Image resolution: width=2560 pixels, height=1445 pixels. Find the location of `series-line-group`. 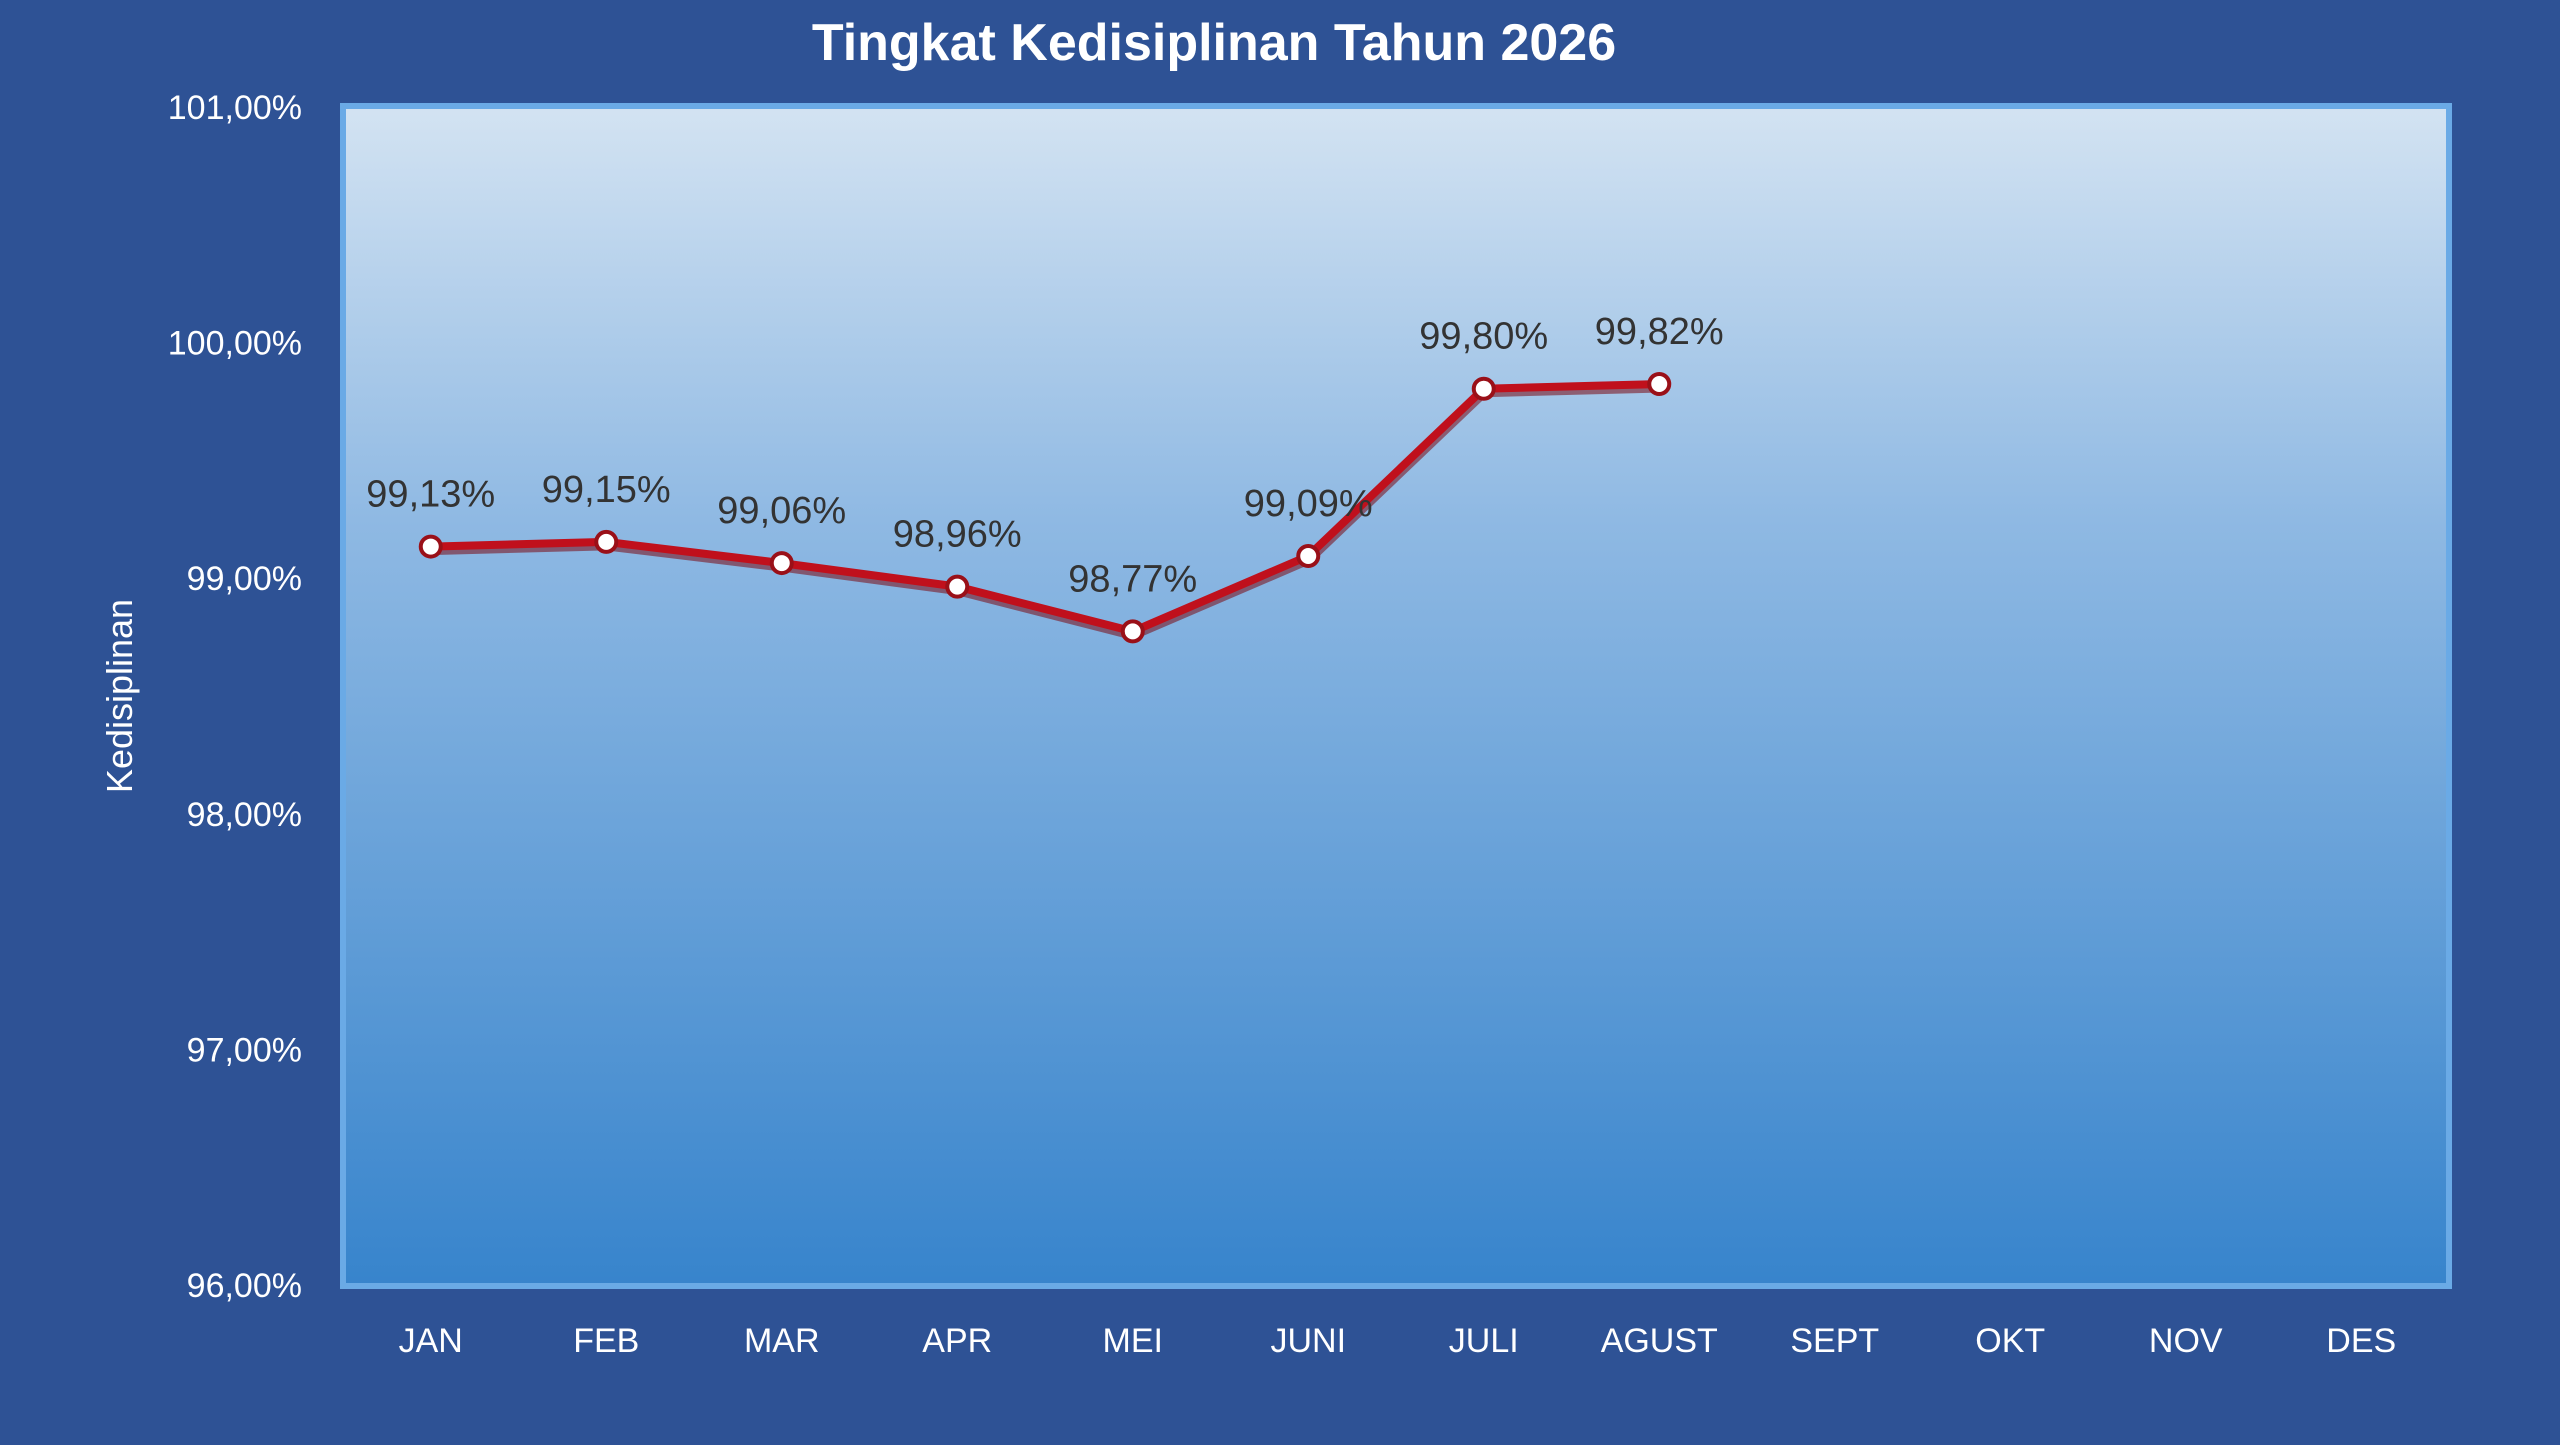

series-line-group is located at coordinates (1045, 508).